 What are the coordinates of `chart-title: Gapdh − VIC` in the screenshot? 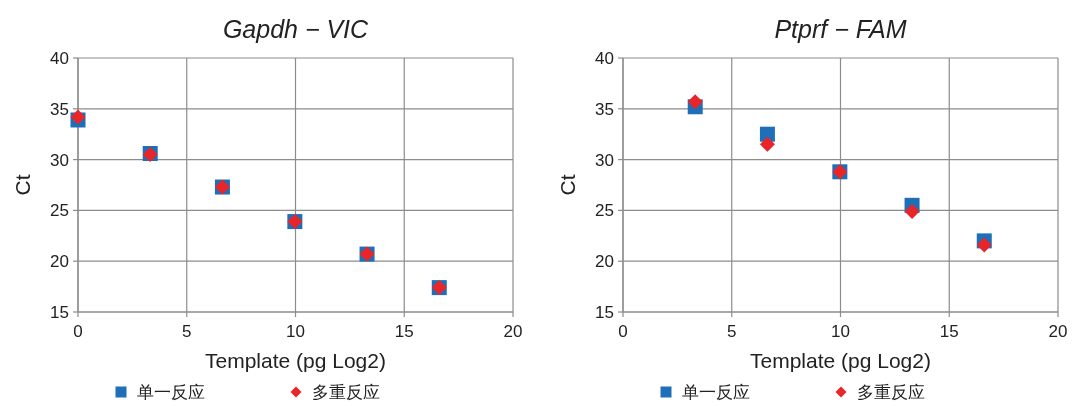 It's located at (296, 29).